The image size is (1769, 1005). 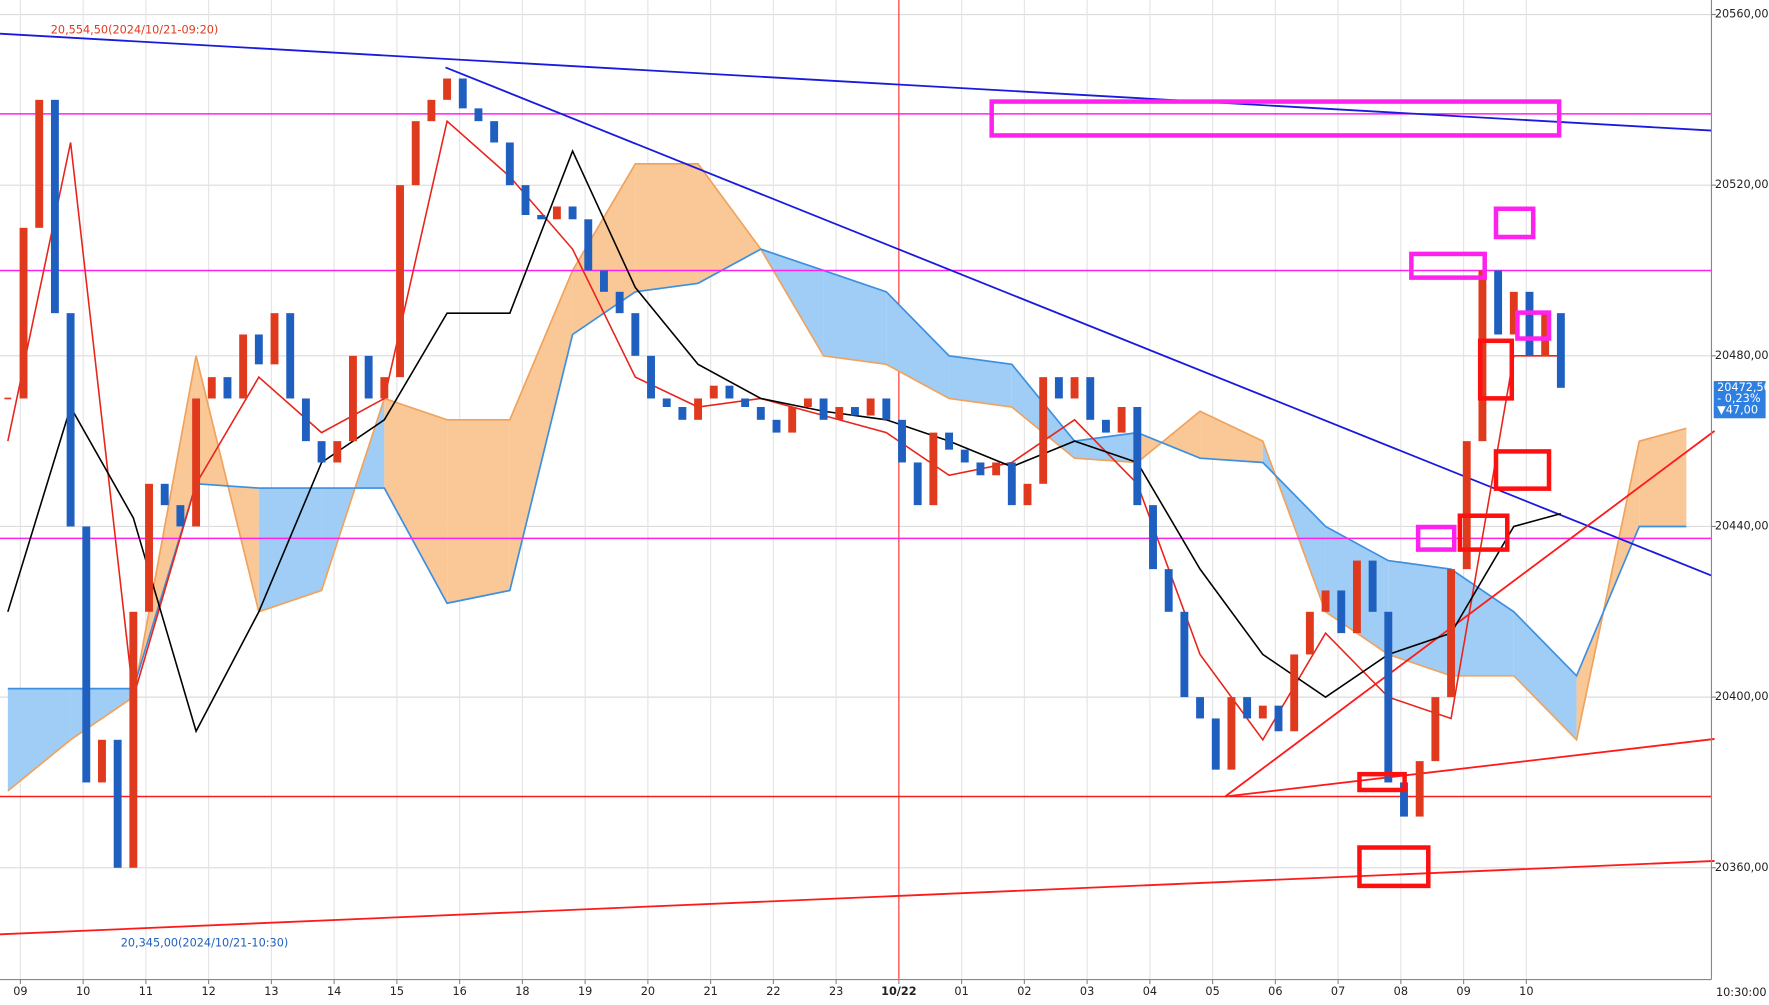 I want to click on x-tick-label: 23, so click(x=836, y=991).